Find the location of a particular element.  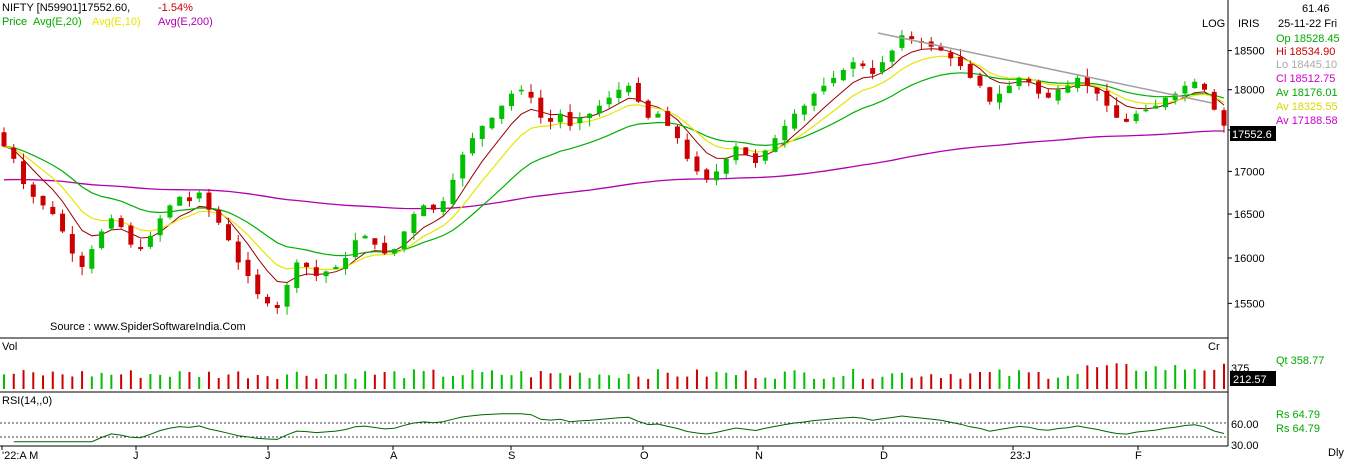

legend-avg200: Avg(E,200) is located at coordinates (185, 22).